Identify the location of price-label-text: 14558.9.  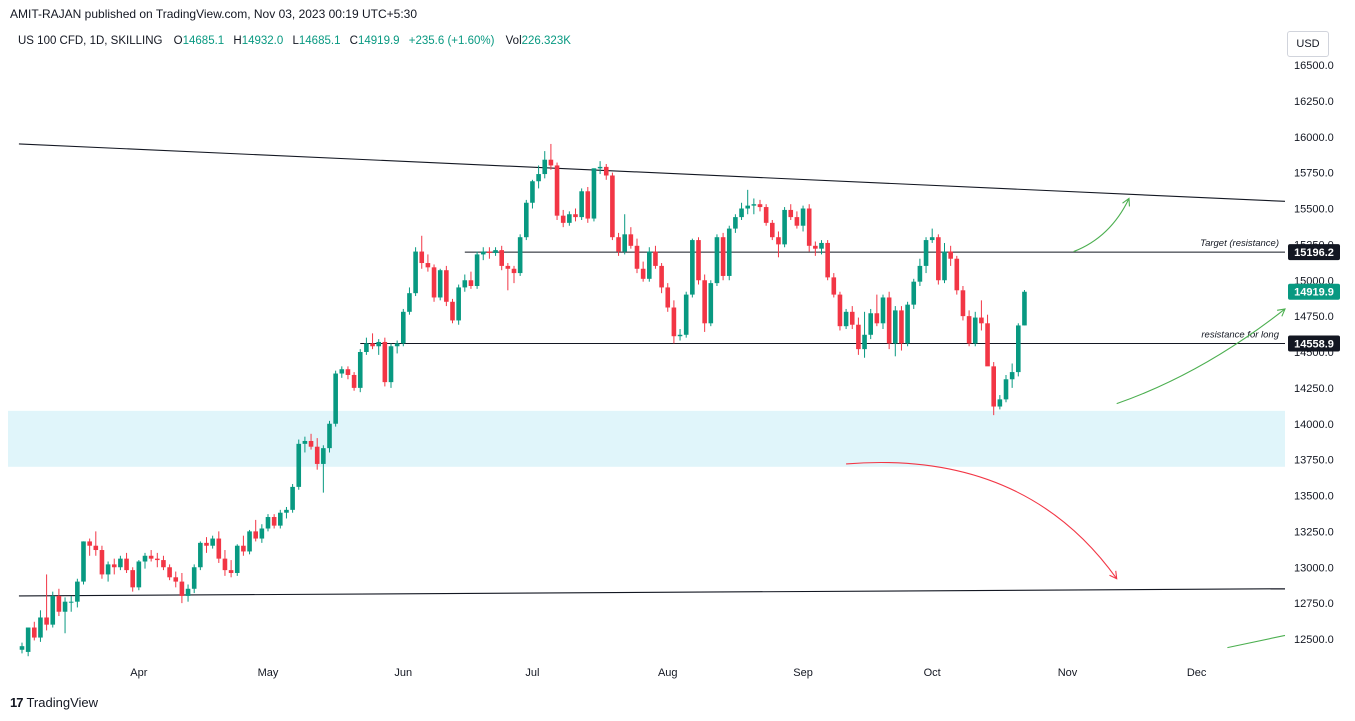
(1314, 345).